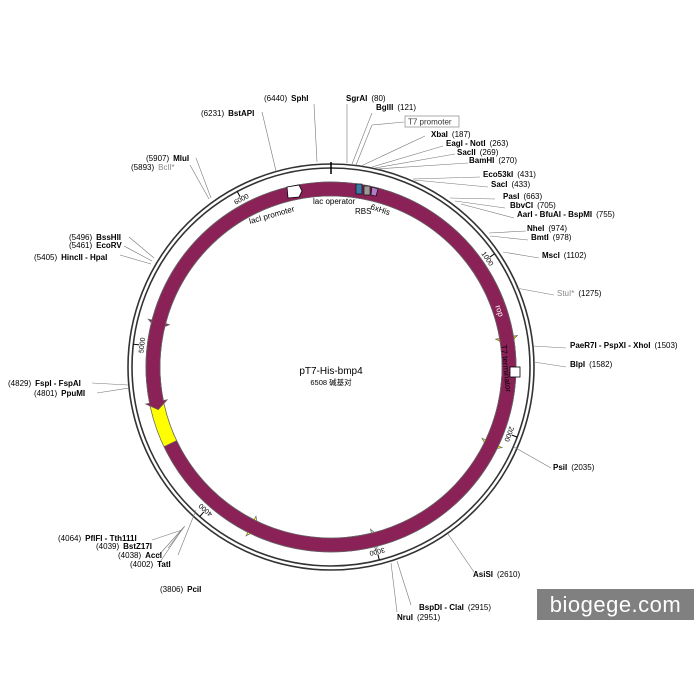 Image resolution: width=700 pixels, height=700 pixels. I want to click on site-acci: (4038) AccI, so click(140, 555).